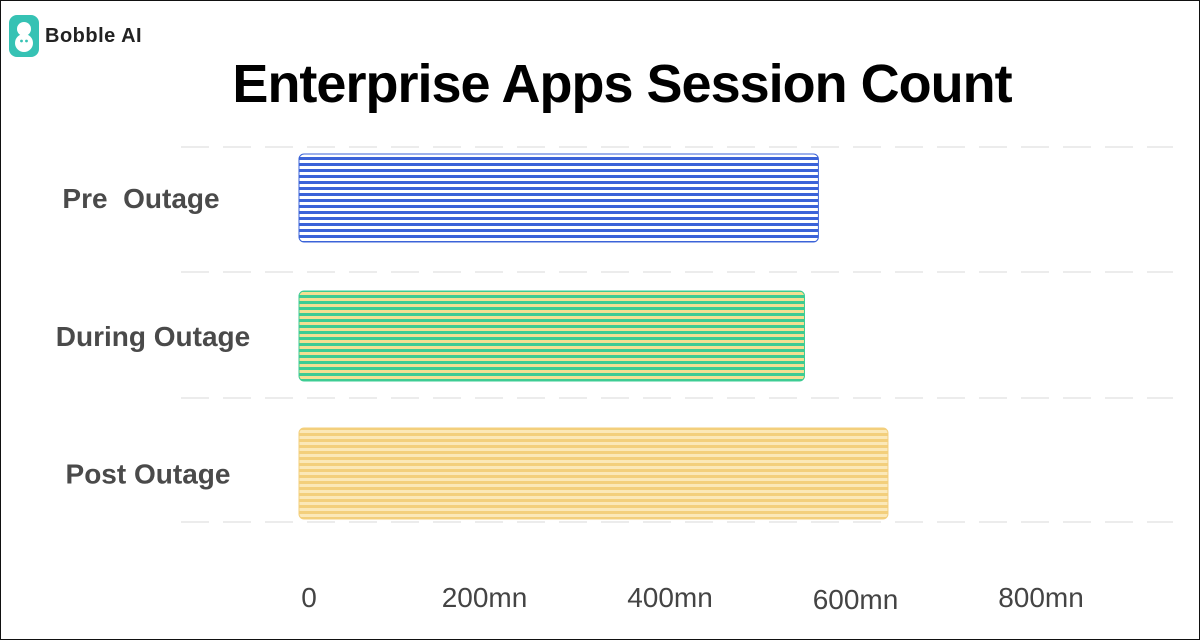  I want to click on category-label: Pre Outage, so click(140, 198).